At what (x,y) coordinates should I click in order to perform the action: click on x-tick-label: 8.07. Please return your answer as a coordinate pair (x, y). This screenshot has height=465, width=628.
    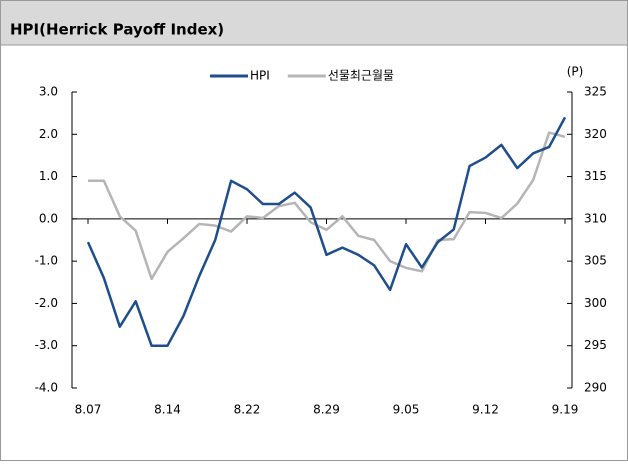
    Looking at the image, I should click on (88, 410).